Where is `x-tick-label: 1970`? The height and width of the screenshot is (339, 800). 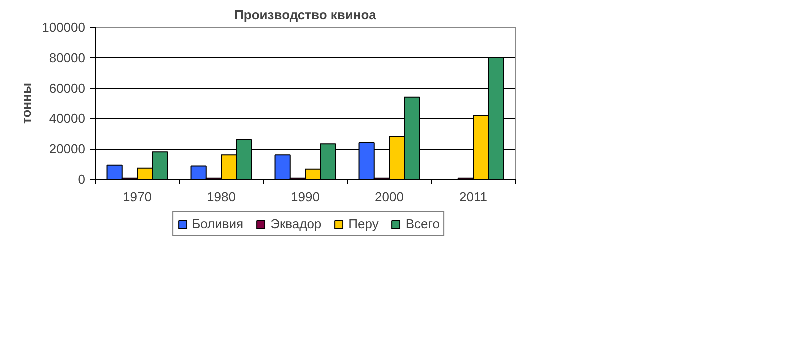 x-tick-label: 1970 is located at coordinates (137, 197).